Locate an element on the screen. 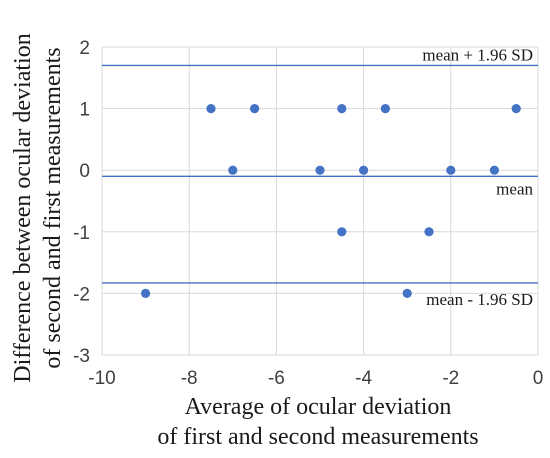 Image resolution: width=550 pixels, height=458 pixels. reference-line-label: mean is located at coordinates (514, 188).